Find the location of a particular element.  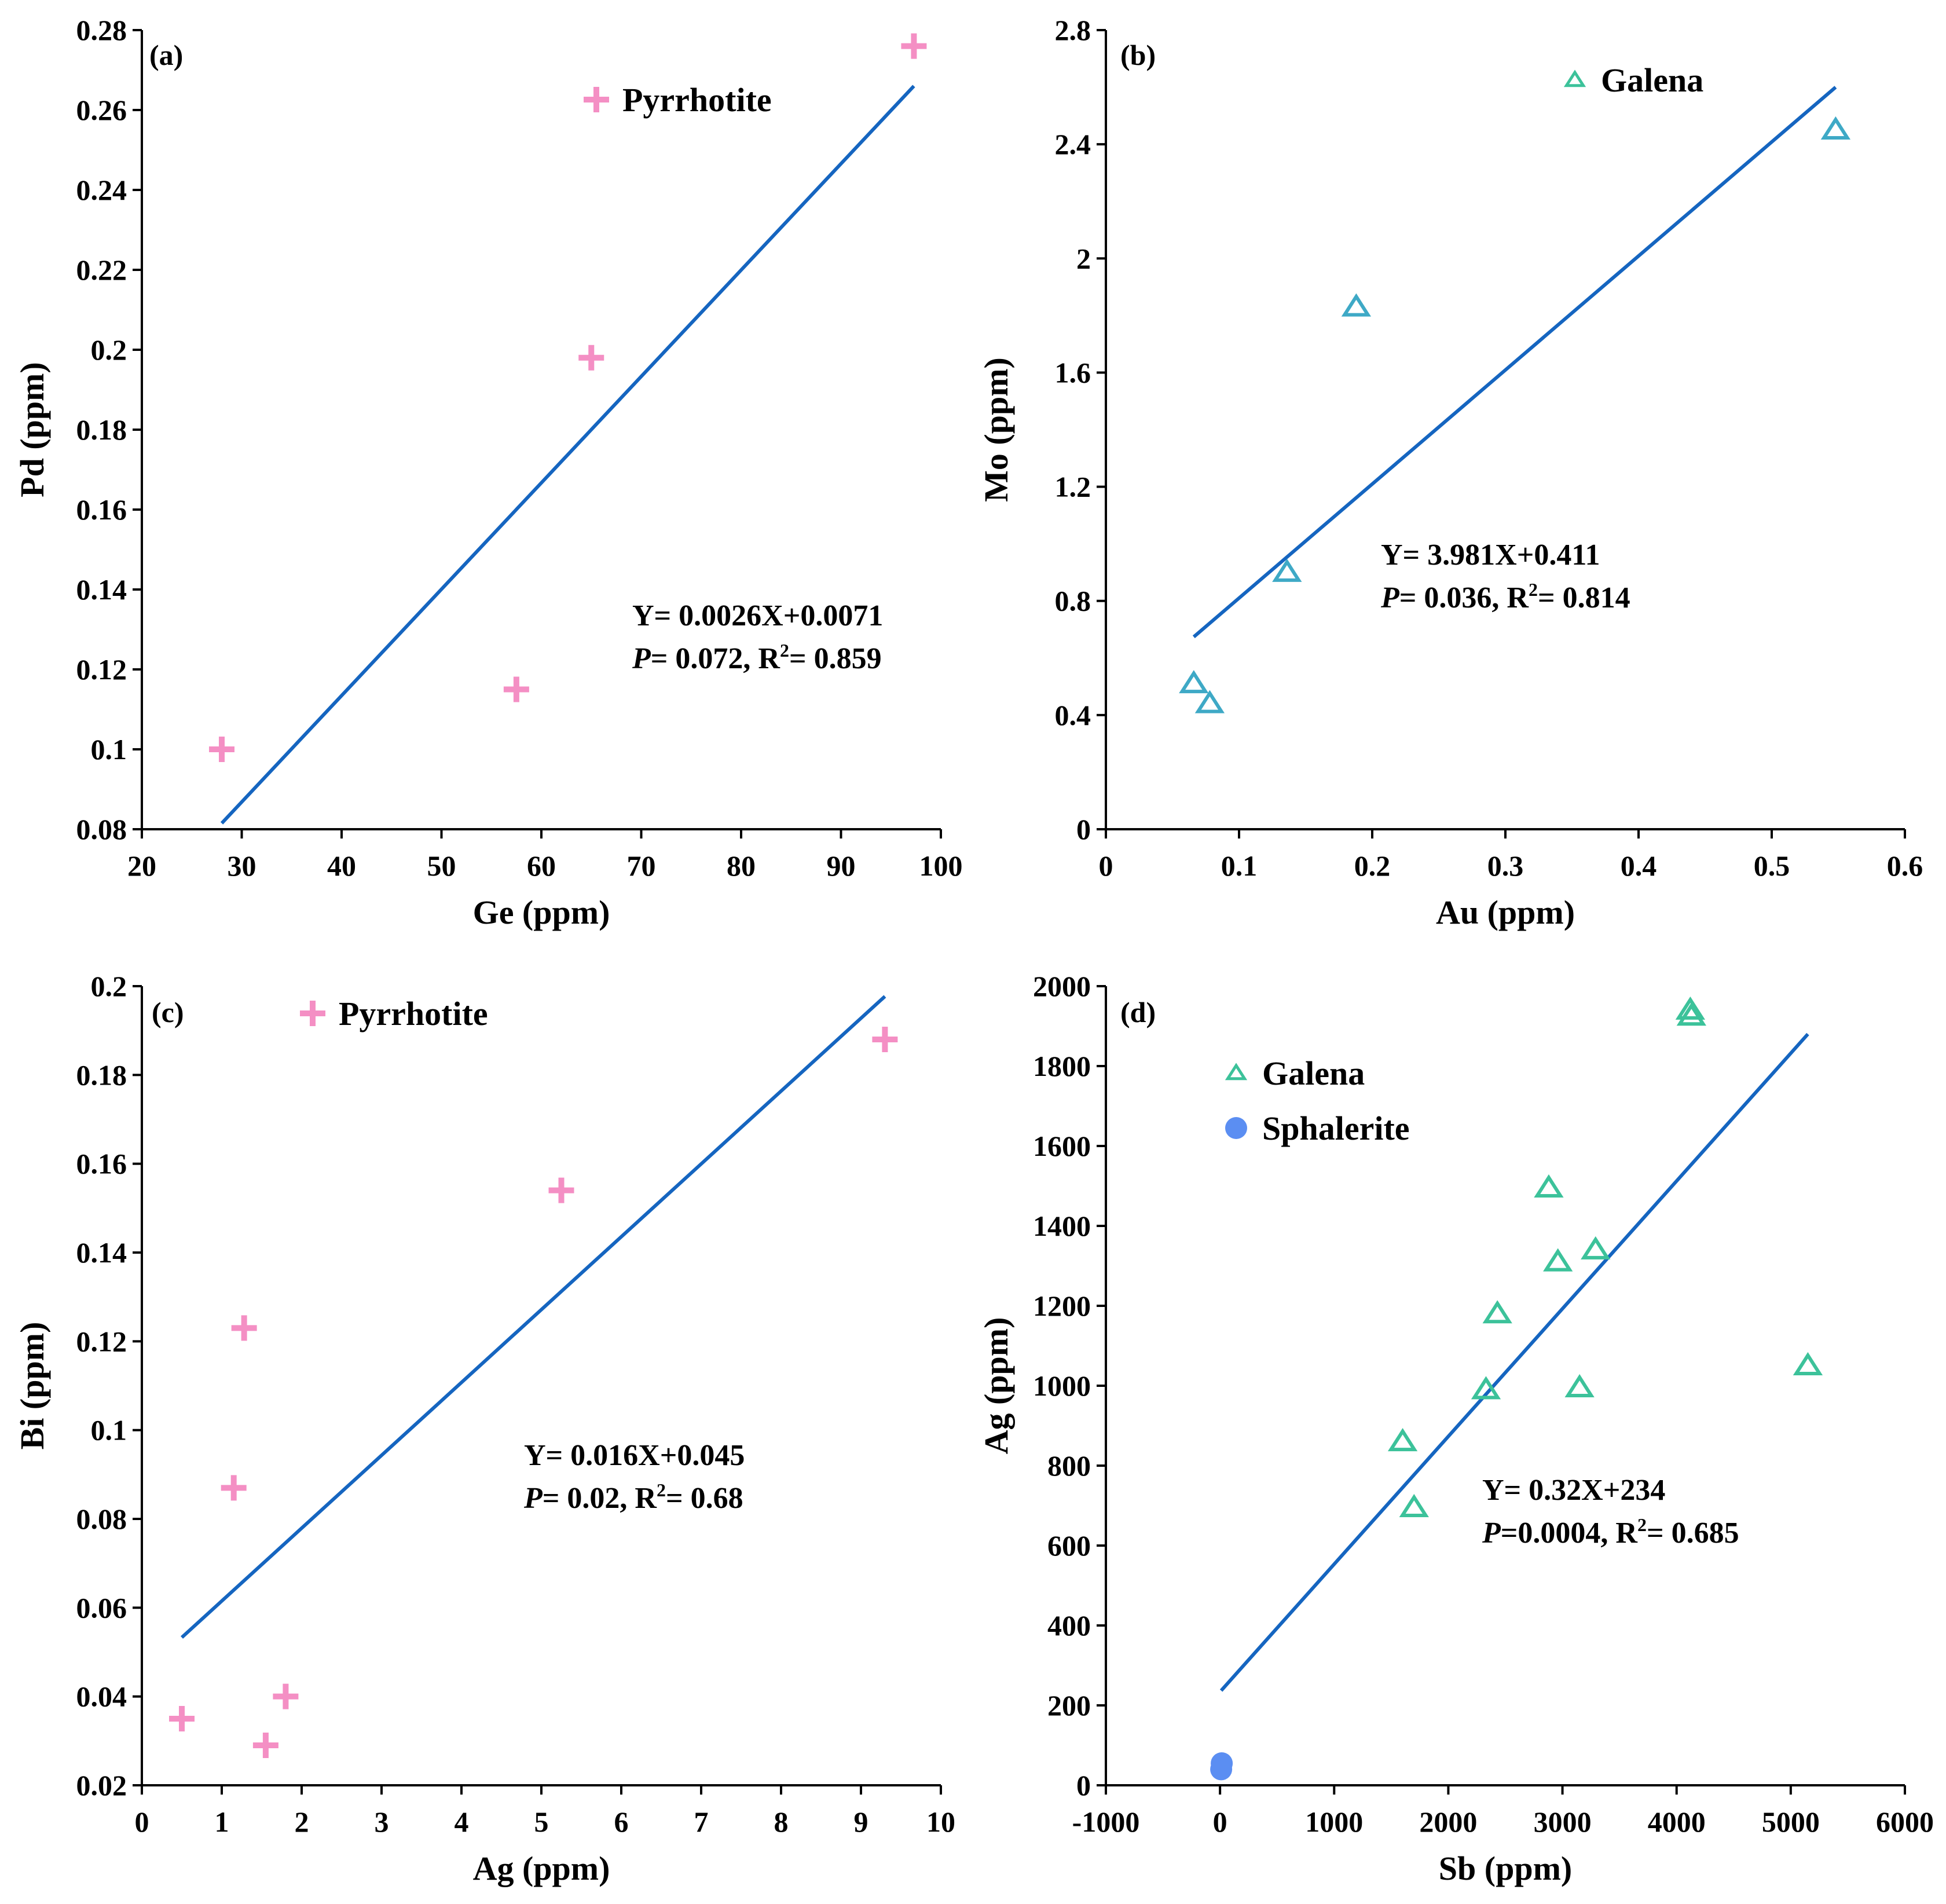

y-axis-title: Bi (ppm) is located at coordinates (32, 1386).